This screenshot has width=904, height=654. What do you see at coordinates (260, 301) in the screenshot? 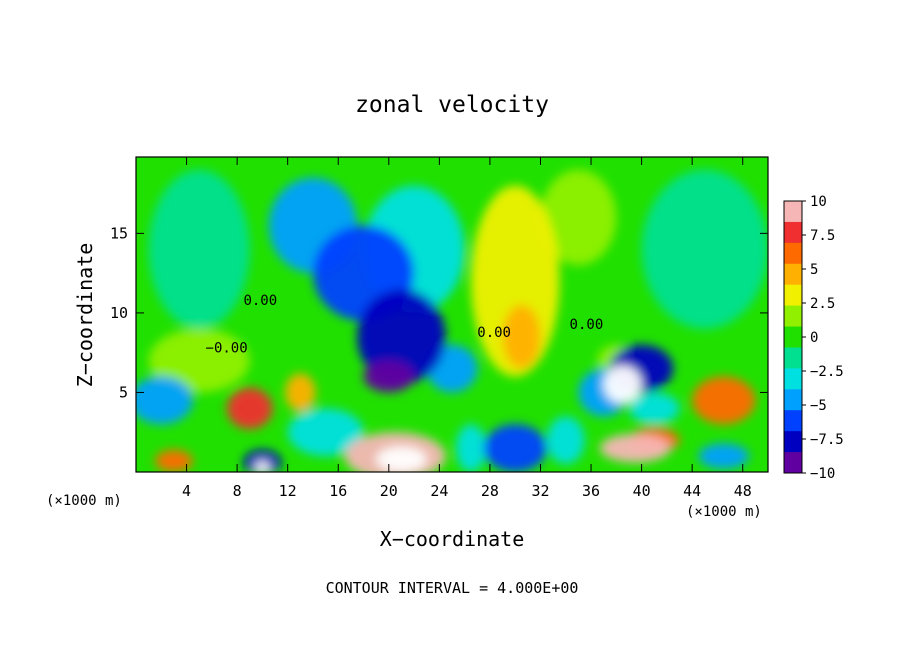
I see `contour-label-0: 0.00` at bounding box center [260, 301].